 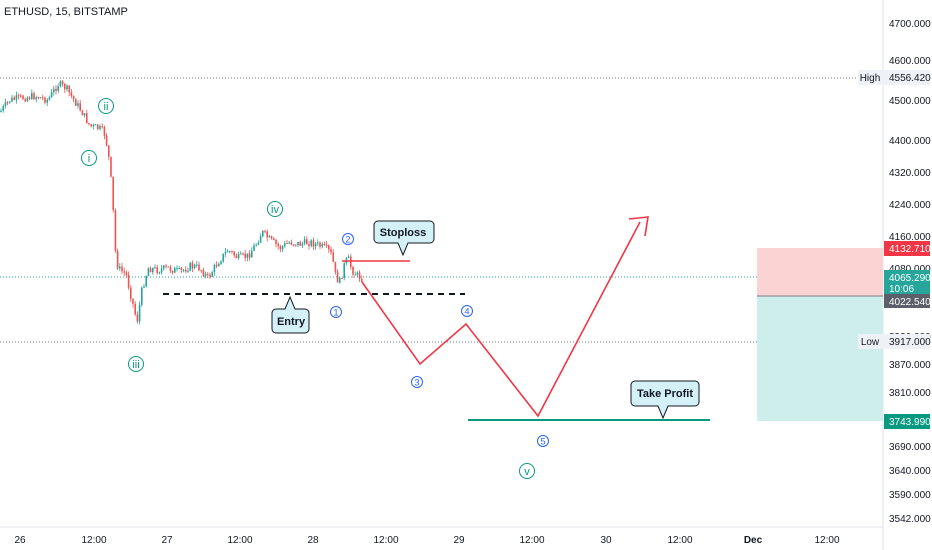 What do you see at coordinates (910, 278) in the screenshot?
I see `svg-text: 4065.290` at bounding box center [910, 278].